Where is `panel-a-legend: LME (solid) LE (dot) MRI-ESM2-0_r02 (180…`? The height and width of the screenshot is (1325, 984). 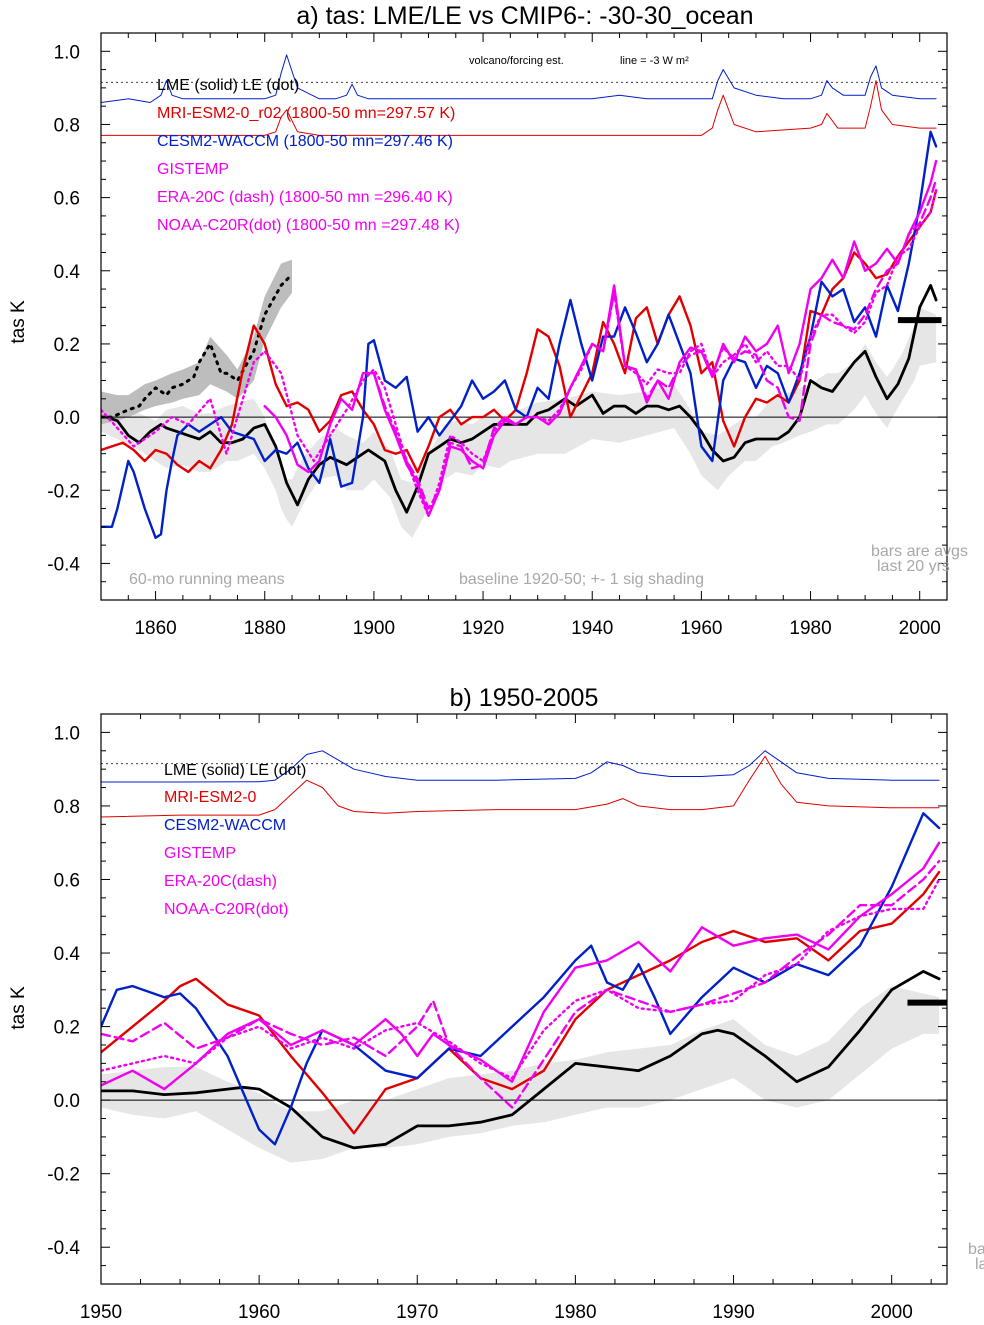
panel-a-legend: LME (solid) LE (dot) MRI-ESM2-0_r02 (180… is located at coordinates (308, 155).